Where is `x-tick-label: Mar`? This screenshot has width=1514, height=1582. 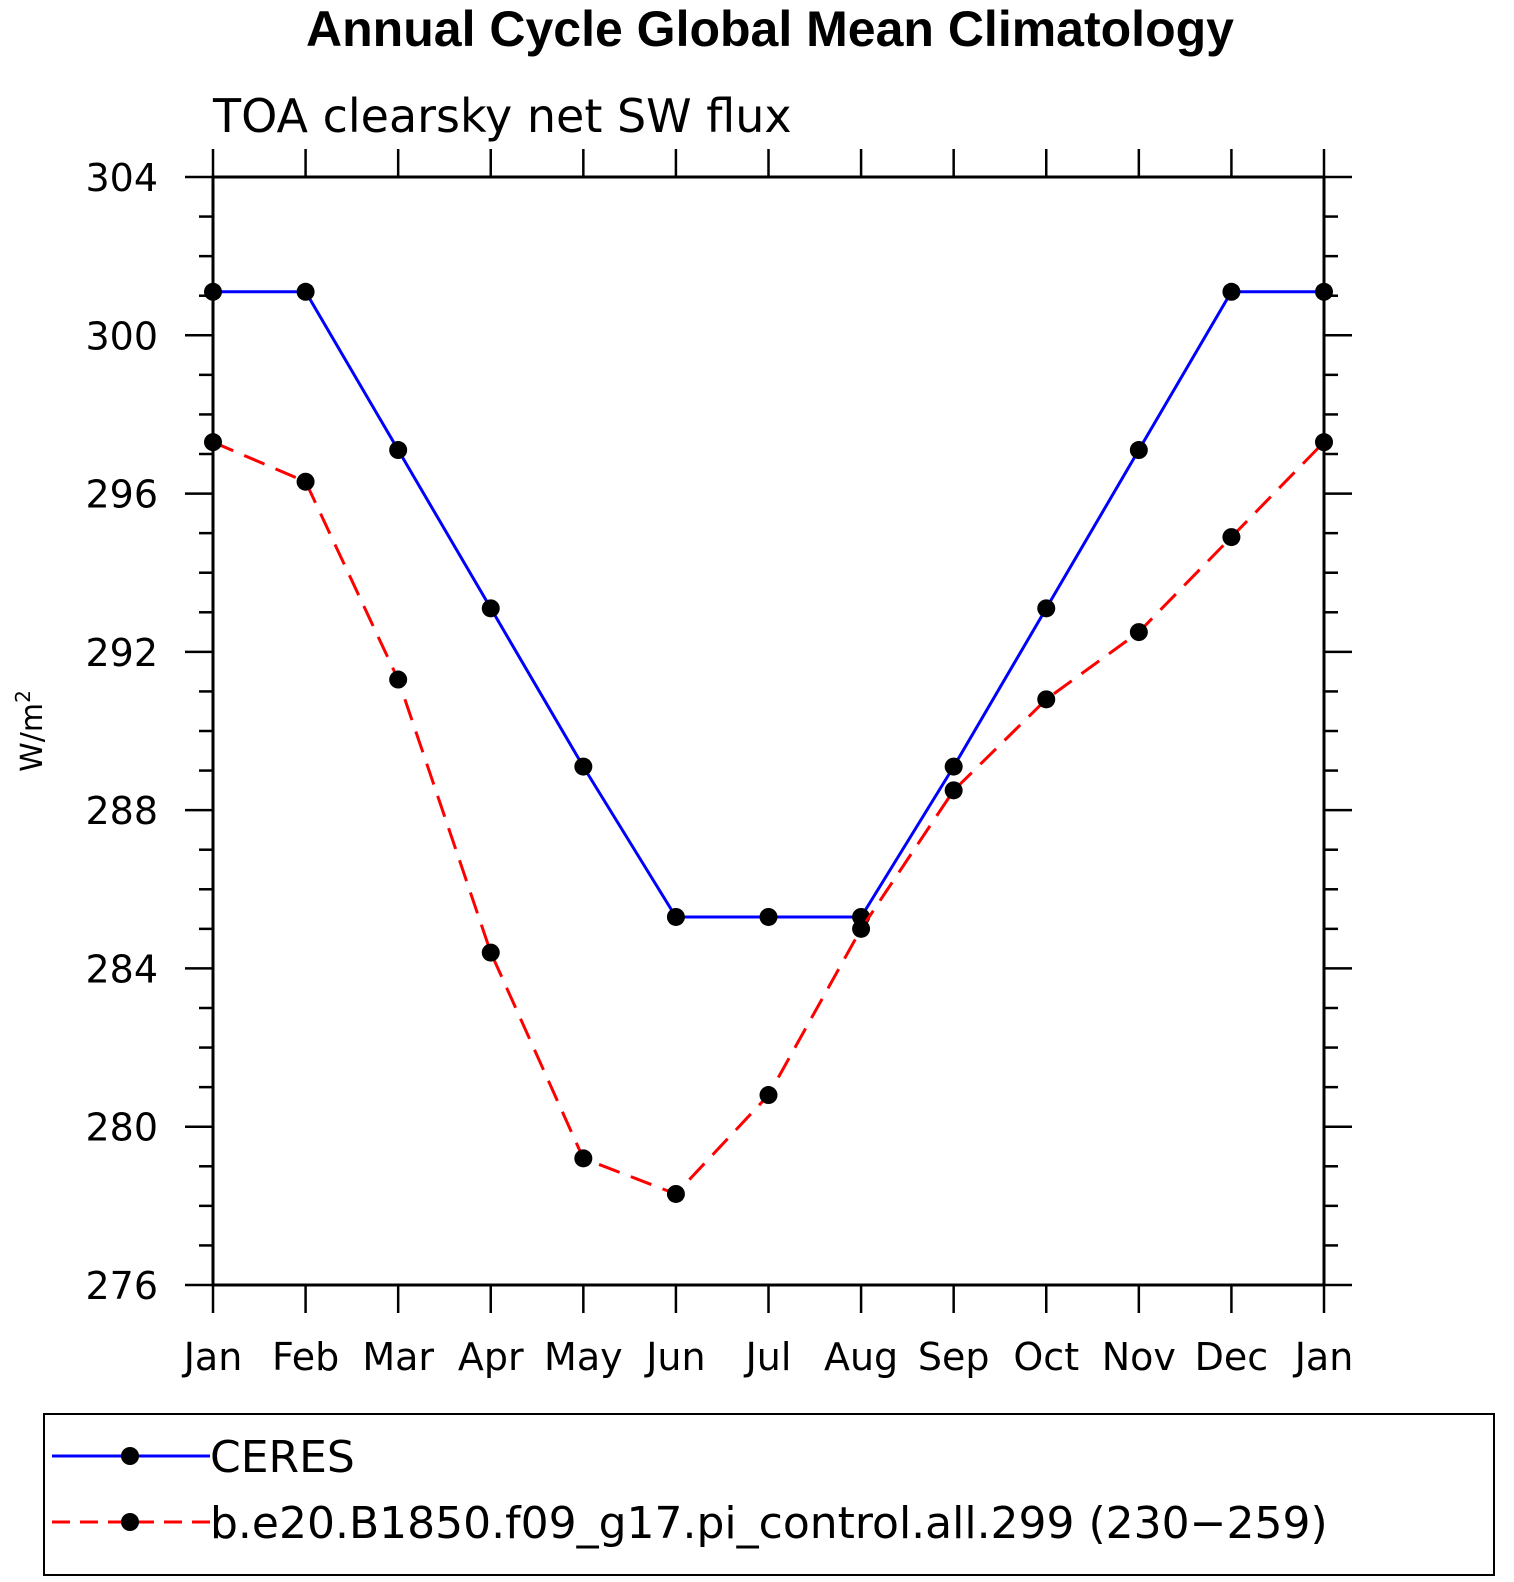 x-tick-label: Mar is located at coordinates (398, 1357).